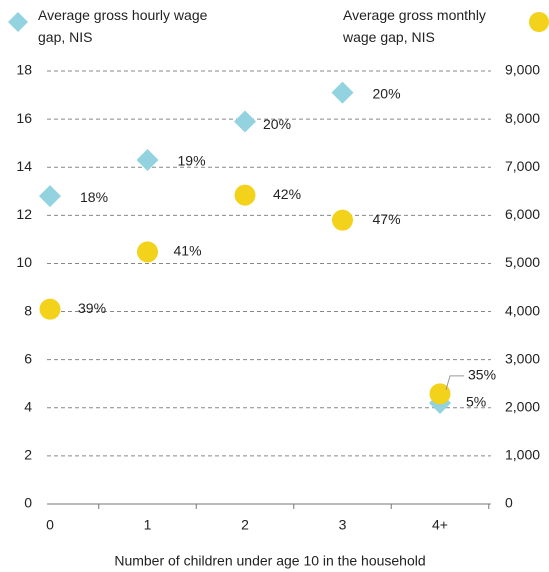 The height and width of the screenshot is (572, 549). Describe the element at coordinates (522, 406) in the screenshot. I see `y2-tick-label: 2,000` at that location.